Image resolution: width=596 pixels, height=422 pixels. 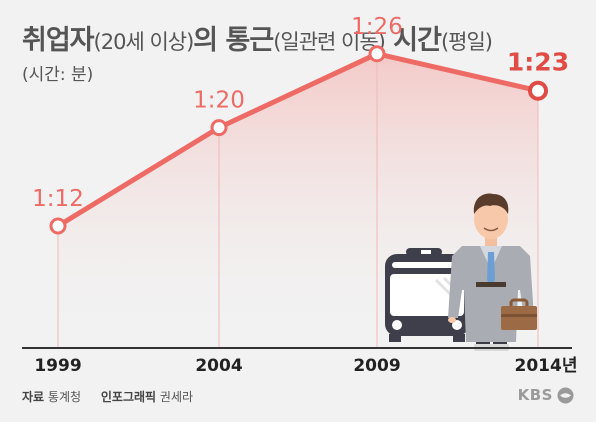 I want to click on unit-label: (시간: 분), so click(x=58, y=75).